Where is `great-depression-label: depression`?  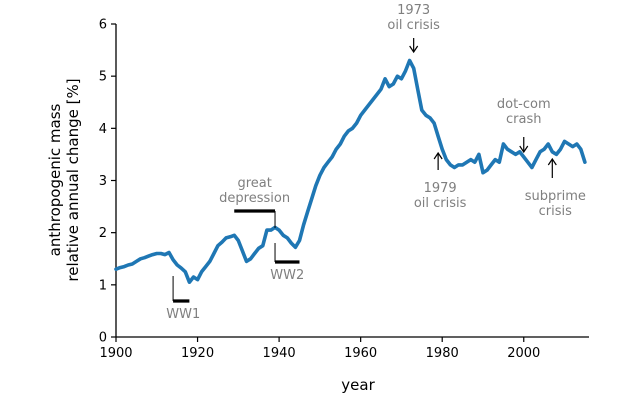
great-depression-label: depression is located at coordinates (254, 198).